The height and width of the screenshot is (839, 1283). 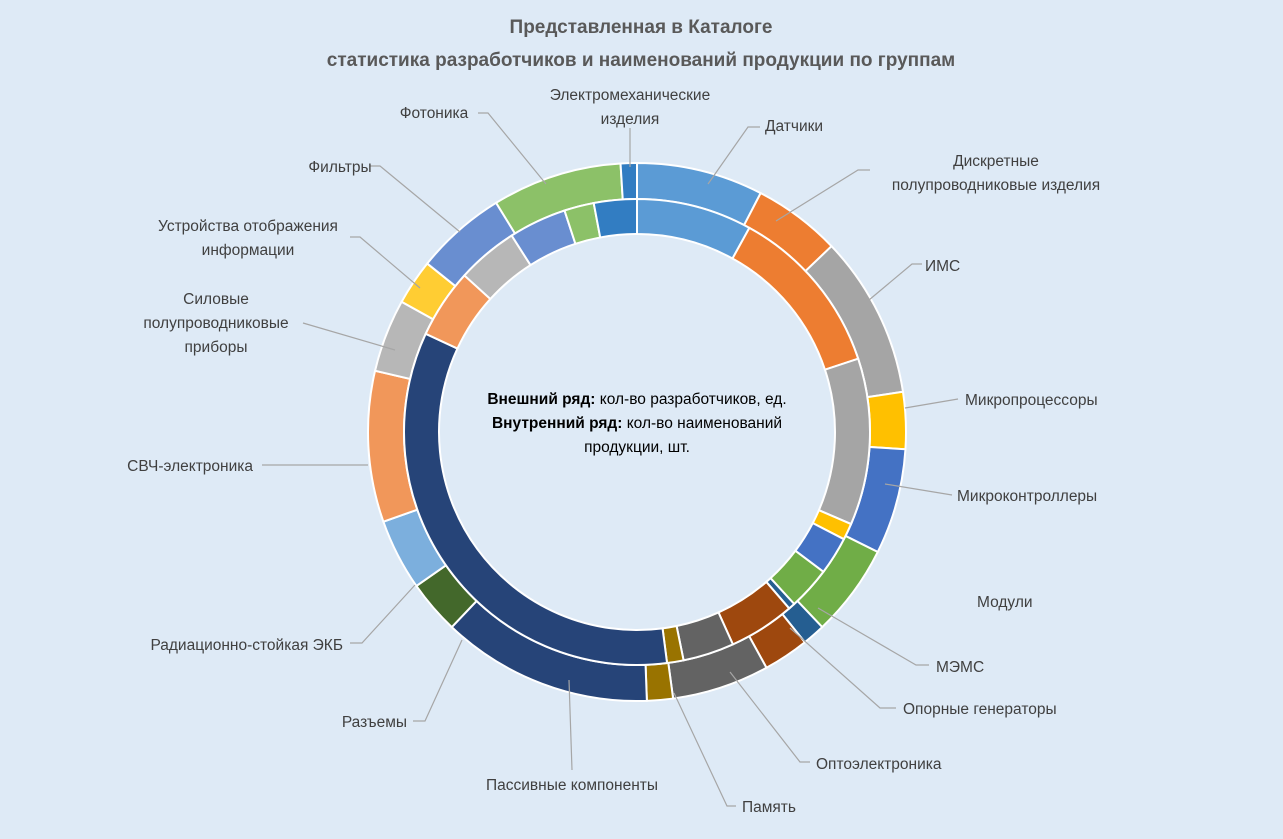 I want to click on category-label-1: Датчики, so click(x=794, y=126).